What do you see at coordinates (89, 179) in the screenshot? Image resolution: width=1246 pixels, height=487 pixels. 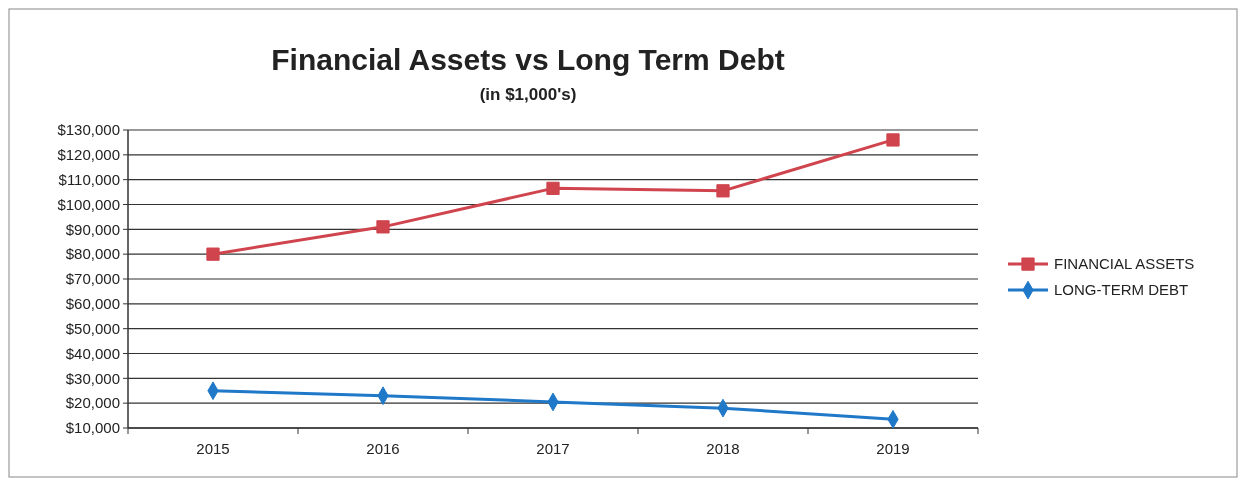 I see `y-tick-label: $110,000` at bounding box center [89, 179].